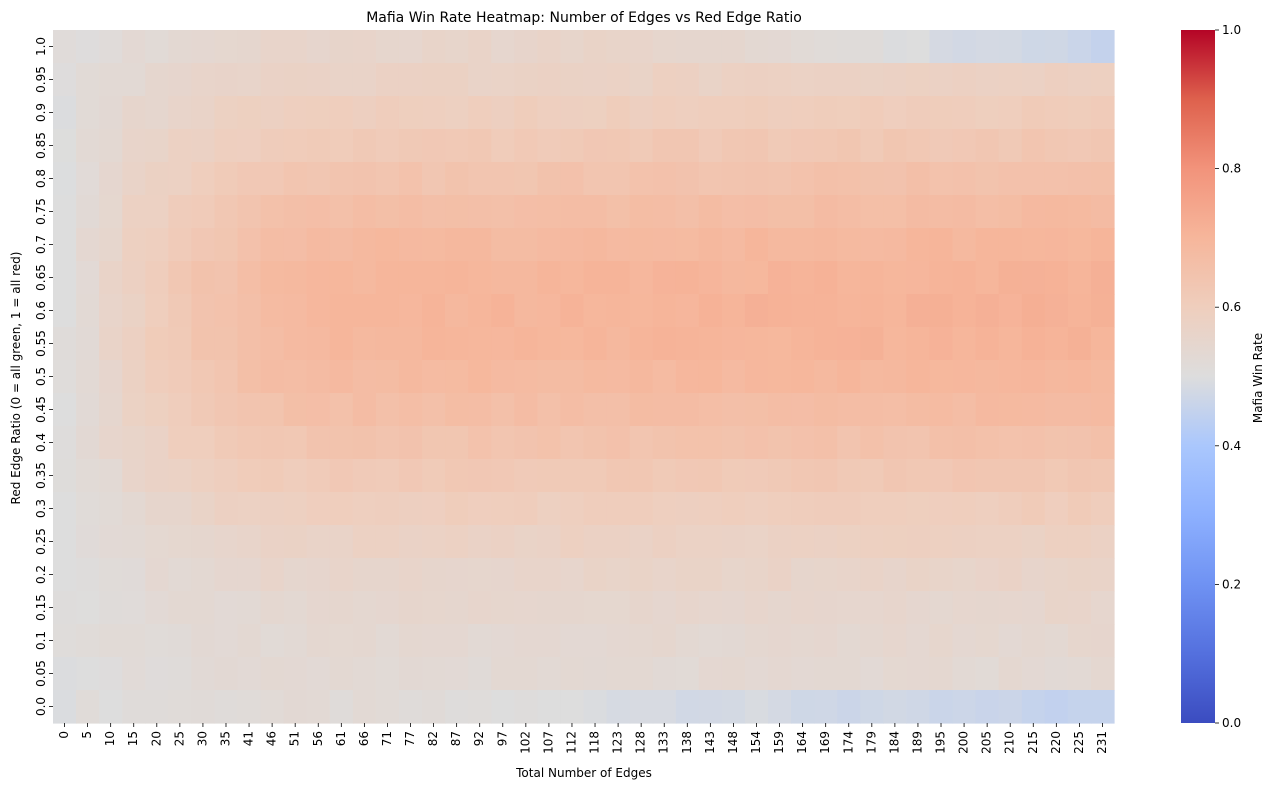 Image resolution: width=1277 pixels, height=790 pixels. I want to click on x-tick-label: 164, so click(802, 742).